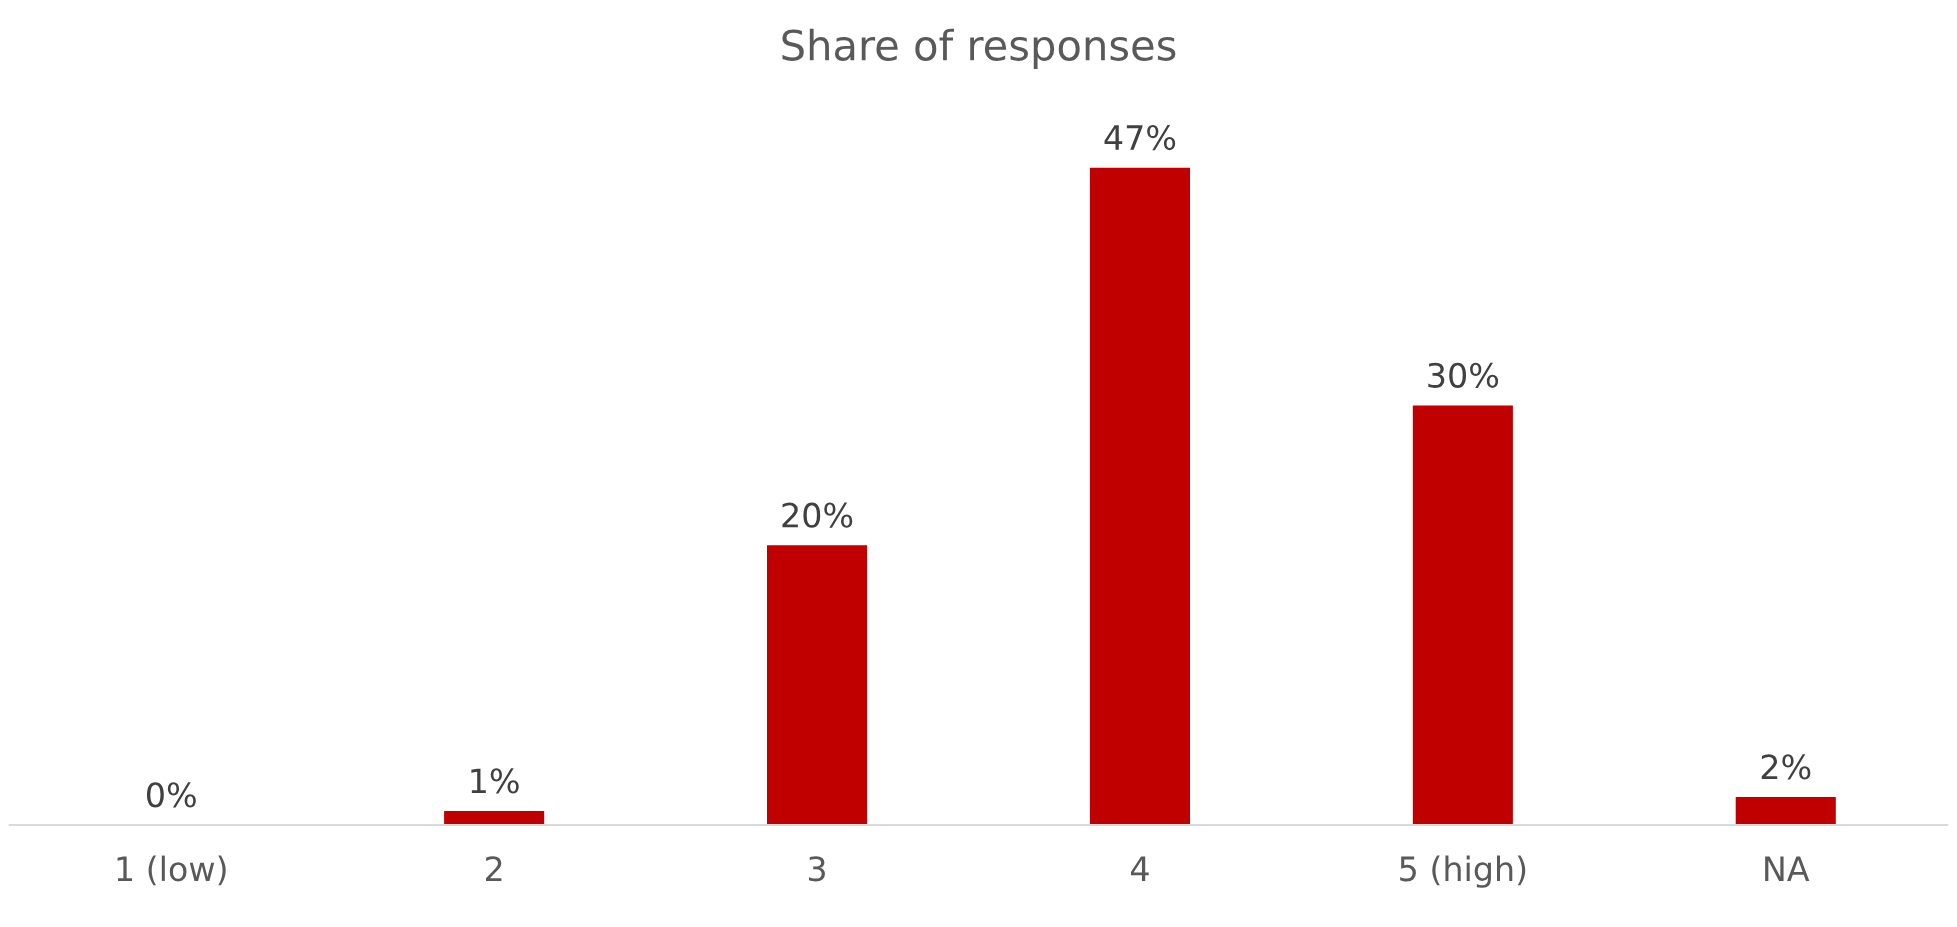 This screenshot has height=927, width=1957. I want to click on data-label: 1%, so click(495, 781).